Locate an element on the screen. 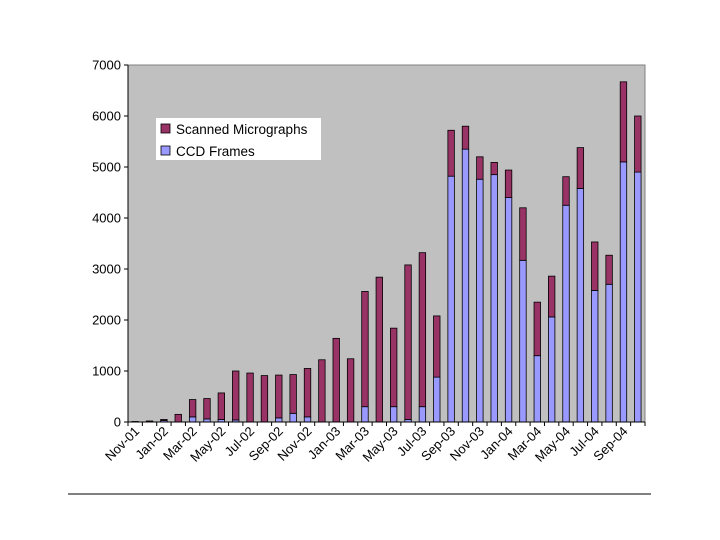 The image size is (720, 540). y-axis: 0 1000 2000 3000 4000 5000 6000 7000 is located at coordinates (110, 244).